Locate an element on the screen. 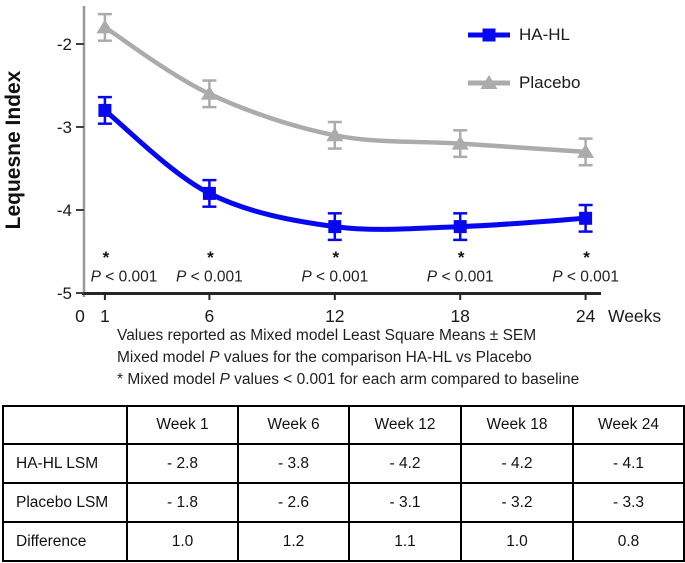 This screenshot has height=563, width=685. legend-label-ha-hl: HA-HL is located at coordinates (545, 34).